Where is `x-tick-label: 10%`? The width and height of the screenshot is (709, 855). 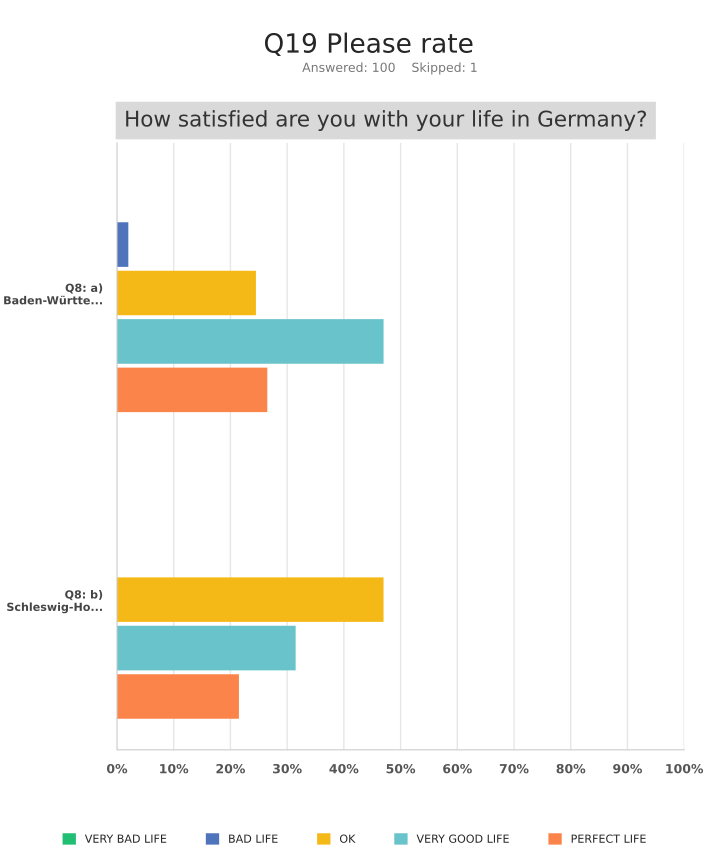
x-tick-label: 10% is located at coordinates (174, 769).